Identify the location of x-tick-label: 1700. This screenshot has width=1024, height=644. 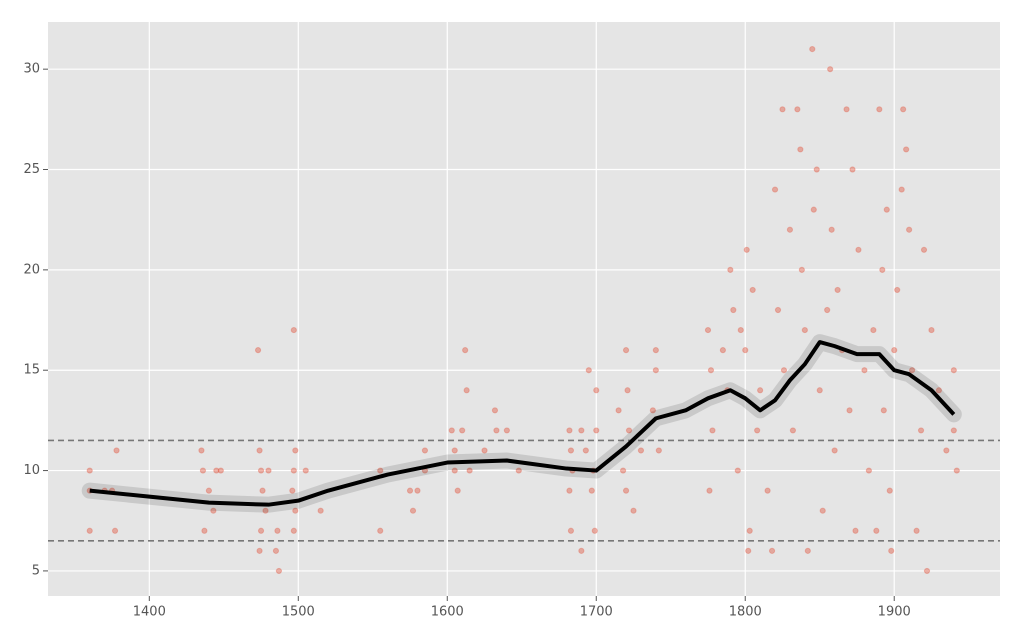
(596, 612).